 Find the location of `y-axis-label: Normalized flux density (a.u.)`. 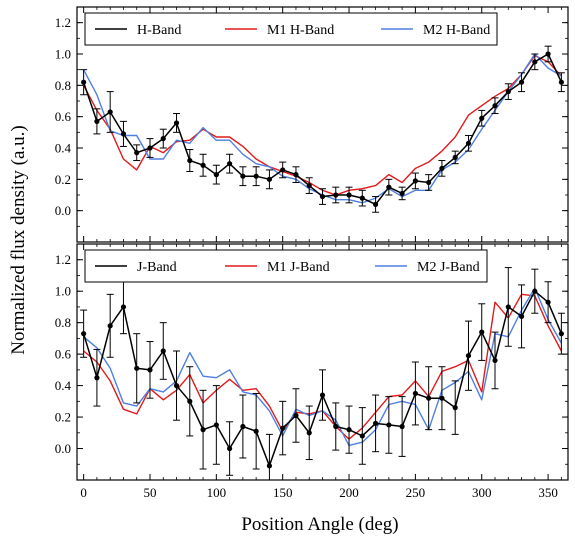

y-axis-label: Normalized flux density (a.u.) is located at coordinates (18, 240).